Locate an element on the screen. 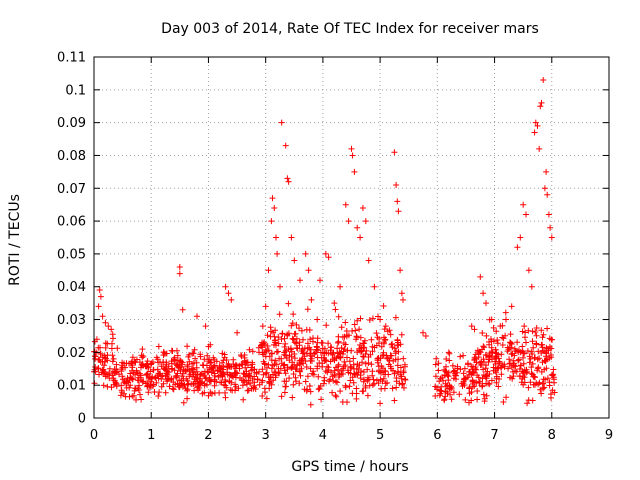 The image size is (640, 480). y-tick-label: 0 is located at coordinates (82, 419).